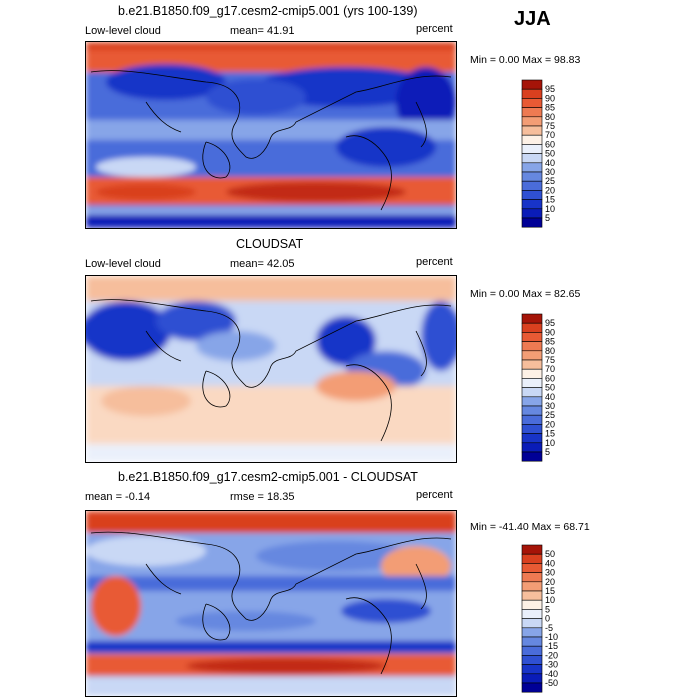 The width and height of the screenshot is (700, 700). Describe the element at coordinates (550, 351) in the screenshot. I see `colorbar-tick-label: 80` at that location.